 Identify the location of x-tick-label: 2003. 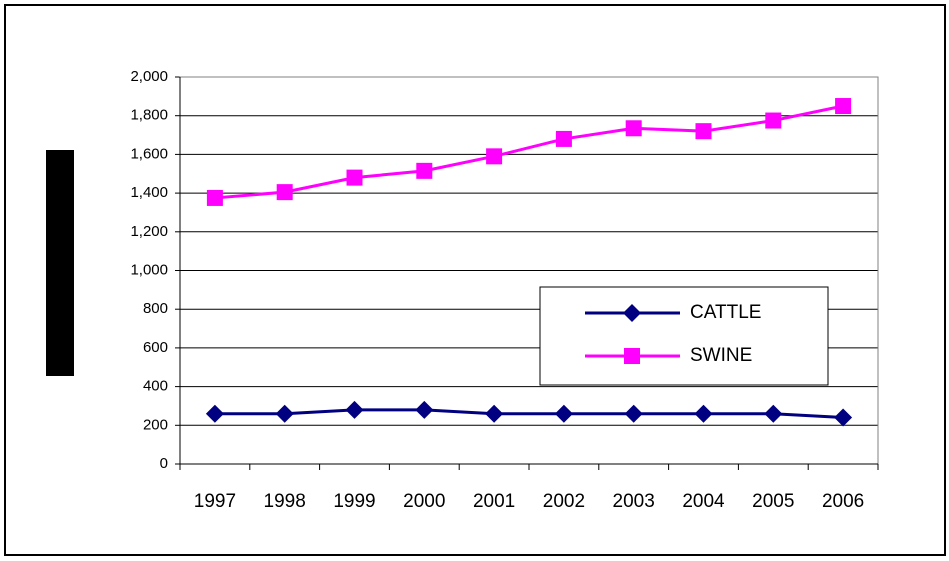
(634, 501).